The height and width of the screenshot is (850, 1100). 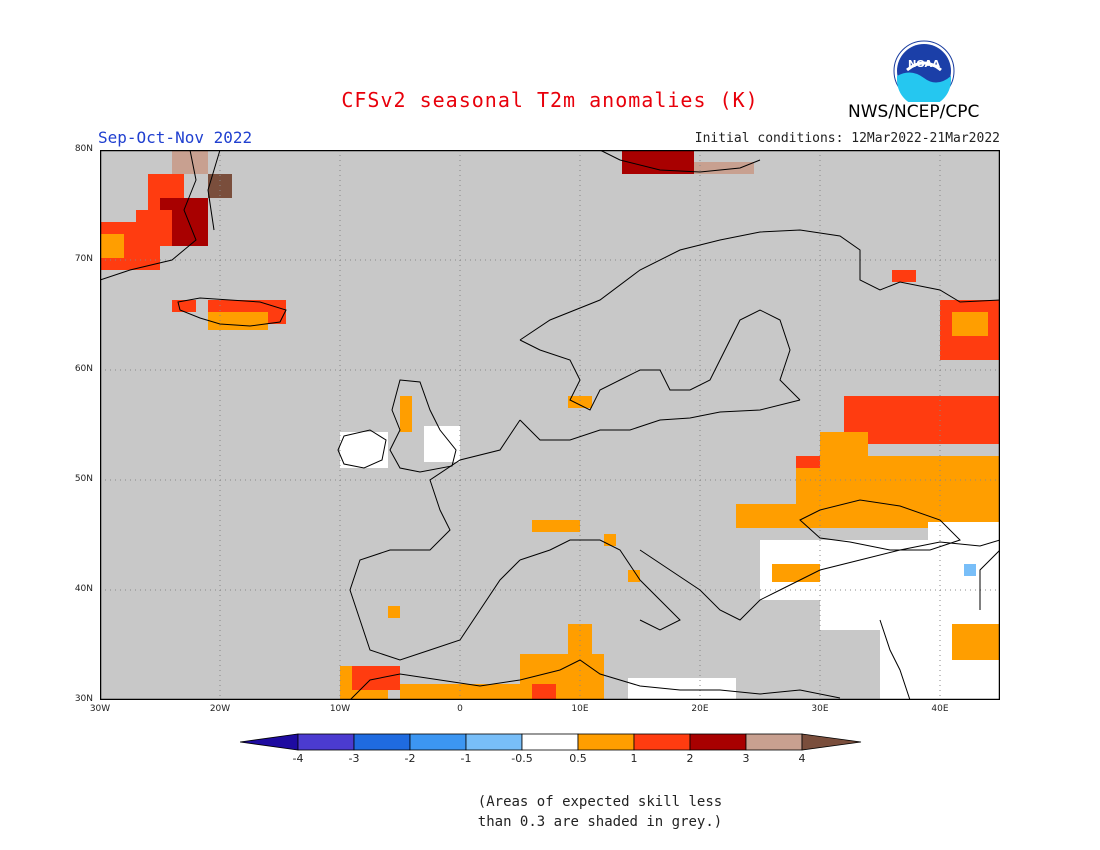 What do you see at coordinates (580, 709) in the screenshot?
I see `lon-label: 10E` at bounding box center [580, 709].